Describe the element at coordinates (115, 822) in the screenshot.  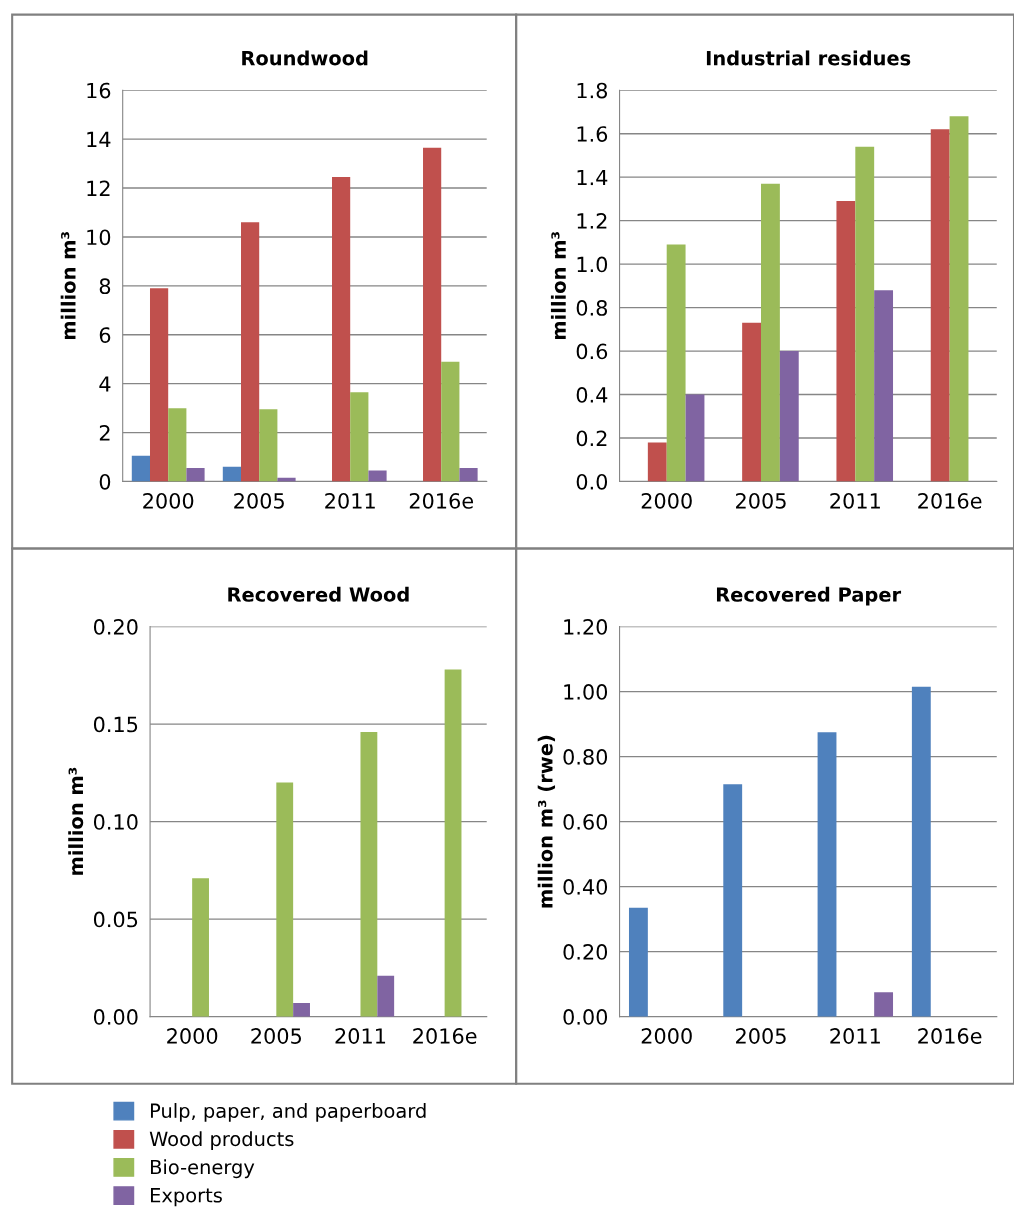
I see `y-tick-label: 0.10` at that location.